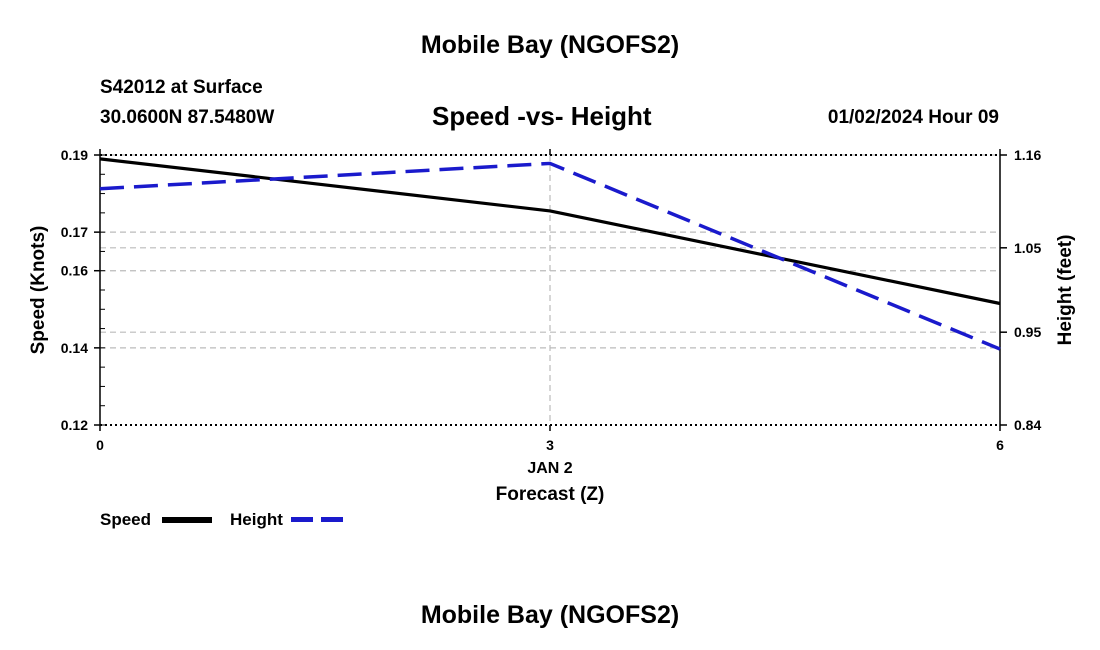 The width and height of the screenshot is (1100, 650). Describe the element at coordinates (74, 232) in the screenshot. I see `left-tick-label: 0.17` at that location.